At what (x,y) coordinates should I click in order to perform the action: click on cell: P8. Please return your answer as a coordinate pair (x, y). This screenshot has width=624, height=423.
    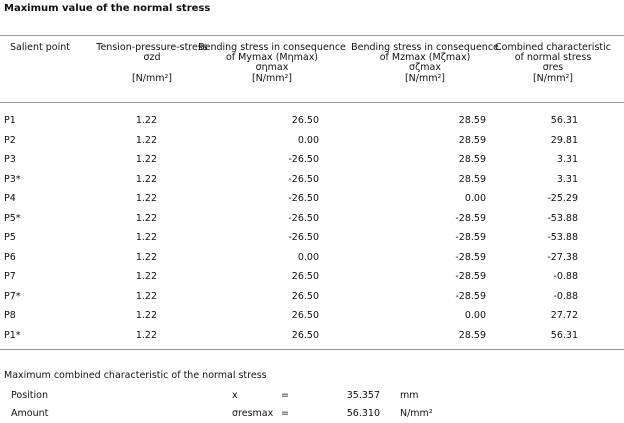
    Looking at the image, I should click on (10, 315).